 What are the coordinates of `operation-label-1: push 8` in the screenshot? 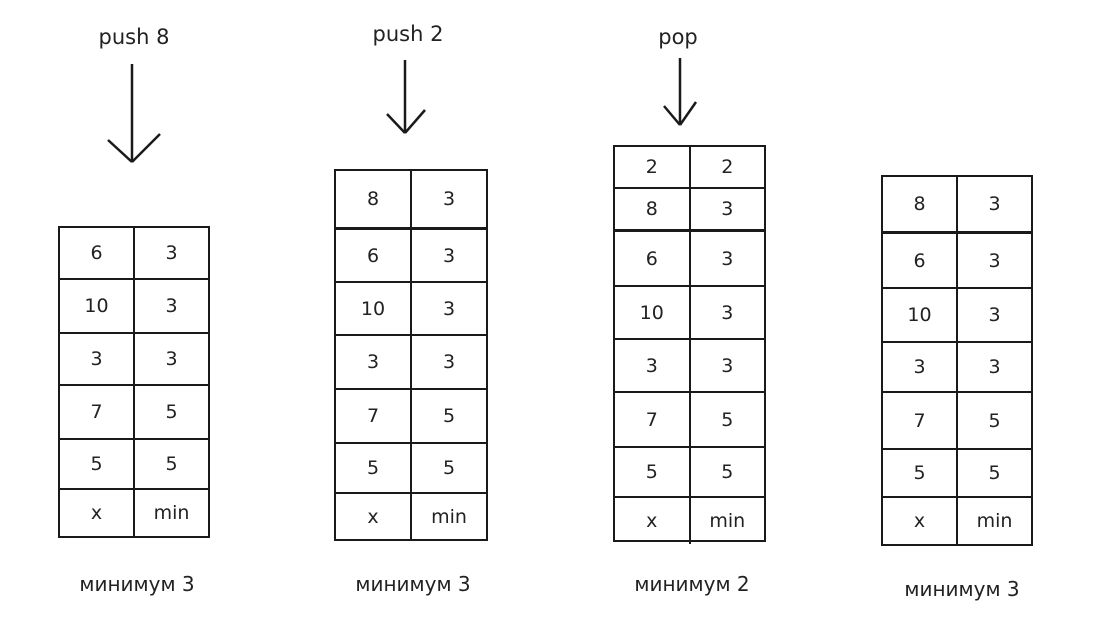 It's located at (134, 37).